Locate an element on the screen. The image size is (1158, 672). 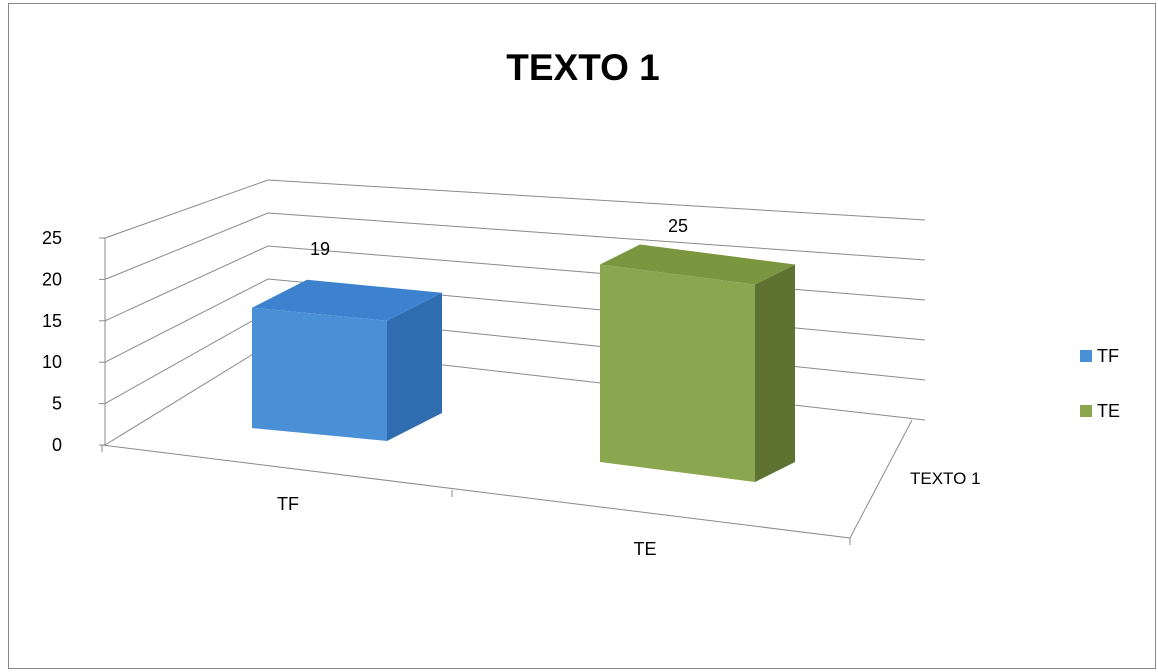
y-tick-label: 20 is located at coordinates (52, 279).